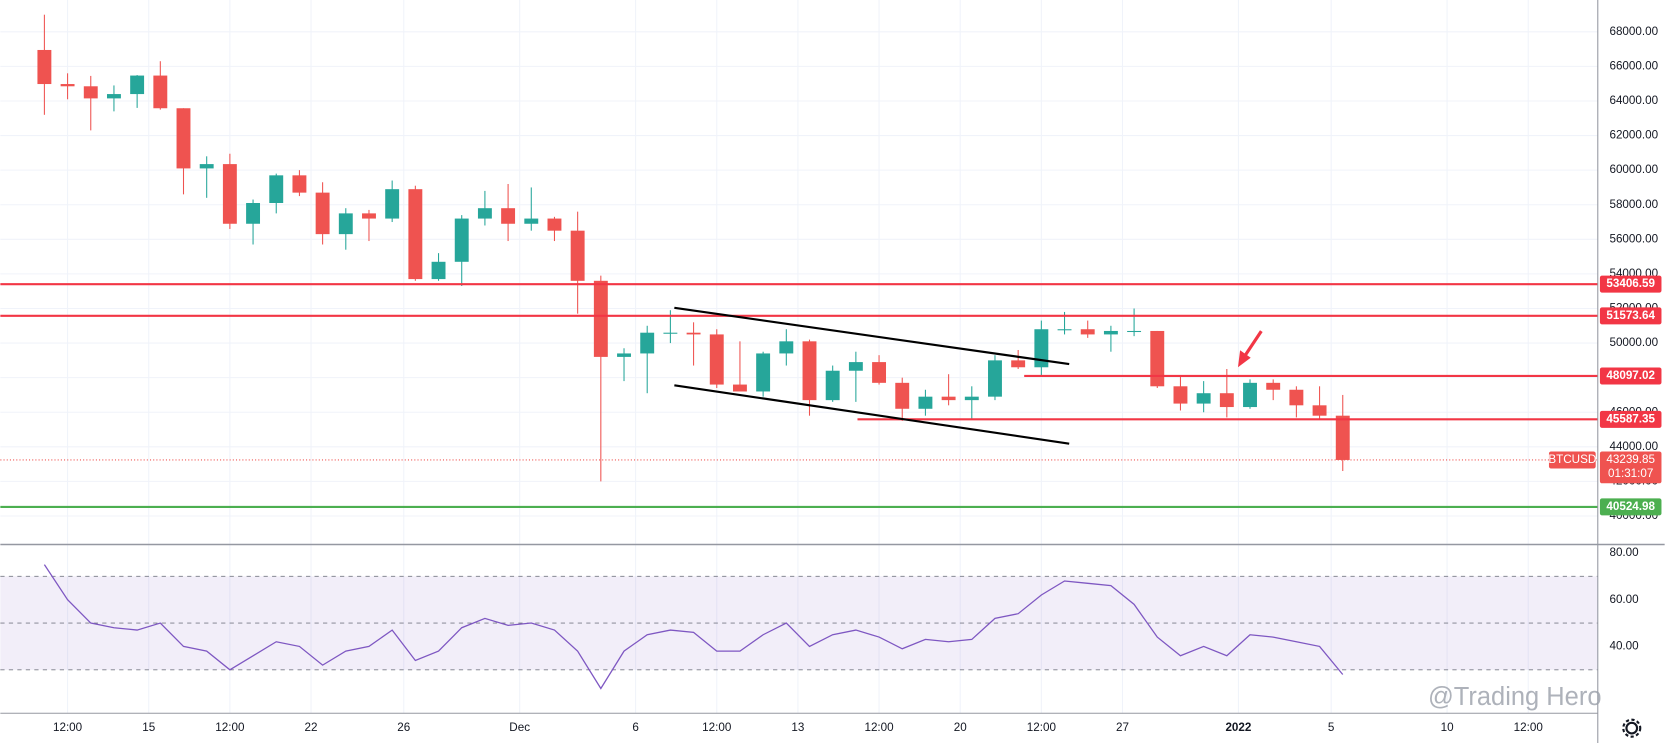 This screenshot has width=1665, height=743. What do you see at coordinates (1633, 446) in the screenshot?
I see `y-tick-label: 44000.00` at bounding box center [1633, 446].